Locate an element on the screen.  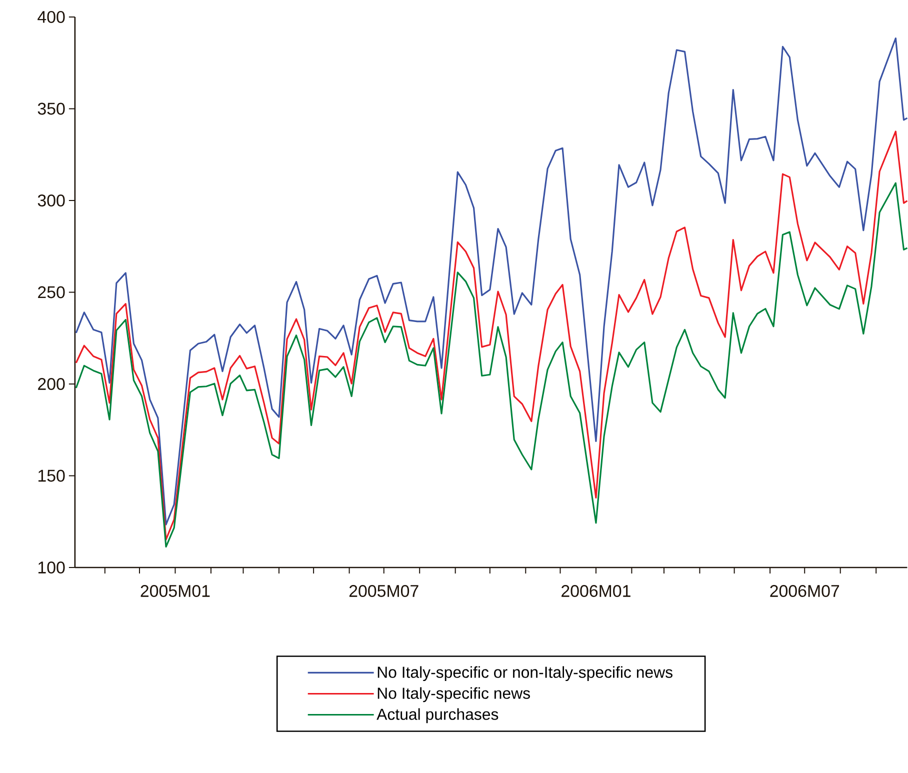
y-tick-label: 150 is located at coordinates (51, 476).